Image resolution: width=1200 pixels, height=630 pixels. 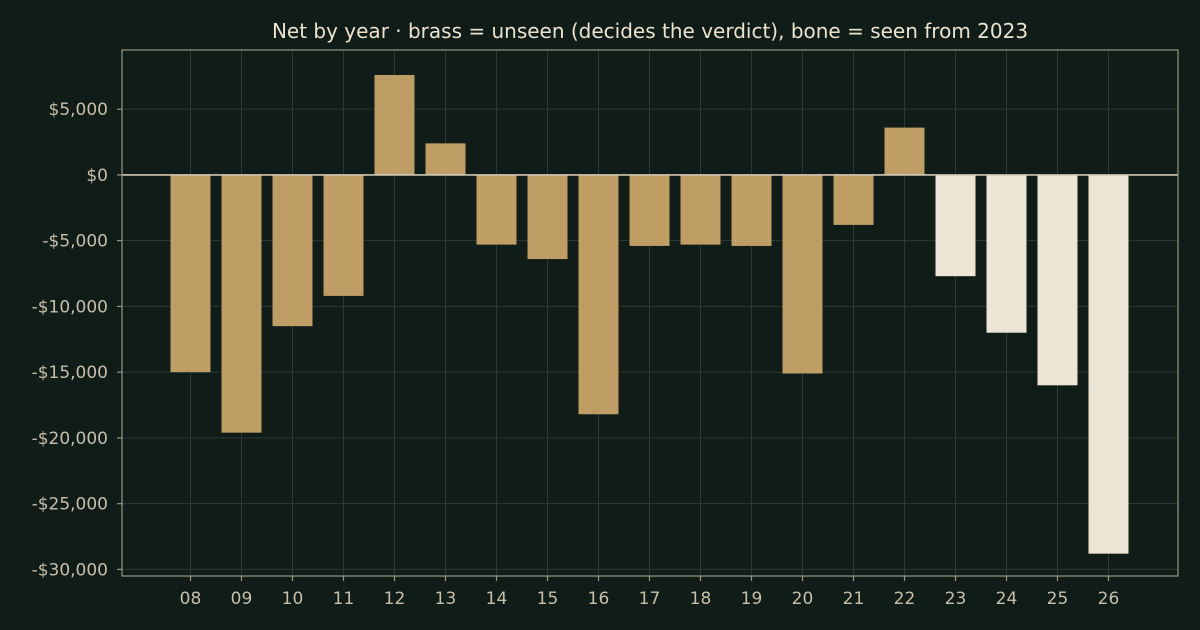 What do you see at coordinates (446, 599) in the screenshot?
I see `x-tick-label: 13` at bounding box center [446, 599].